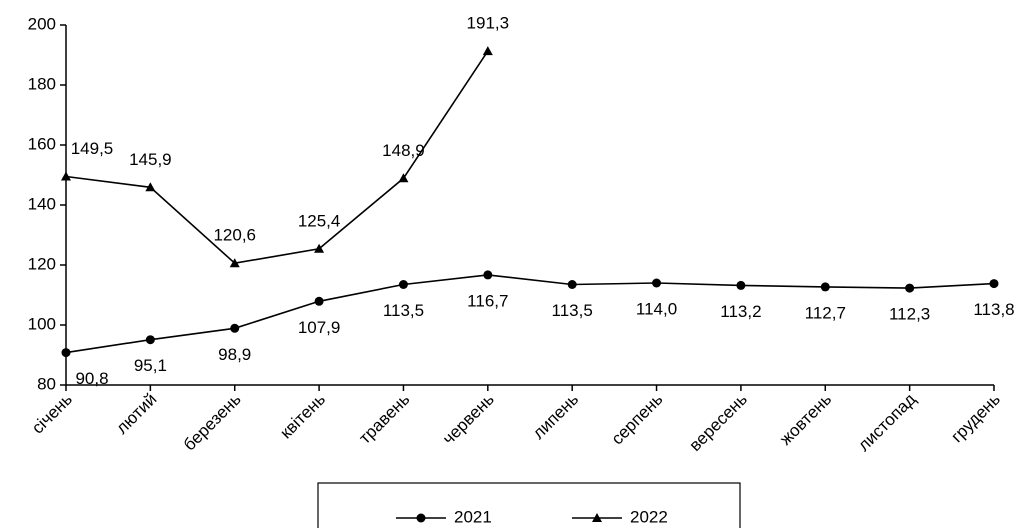 This screenshot has height=528, width=1027. I want to click on x-tick-label: березень, so click(212, 421).